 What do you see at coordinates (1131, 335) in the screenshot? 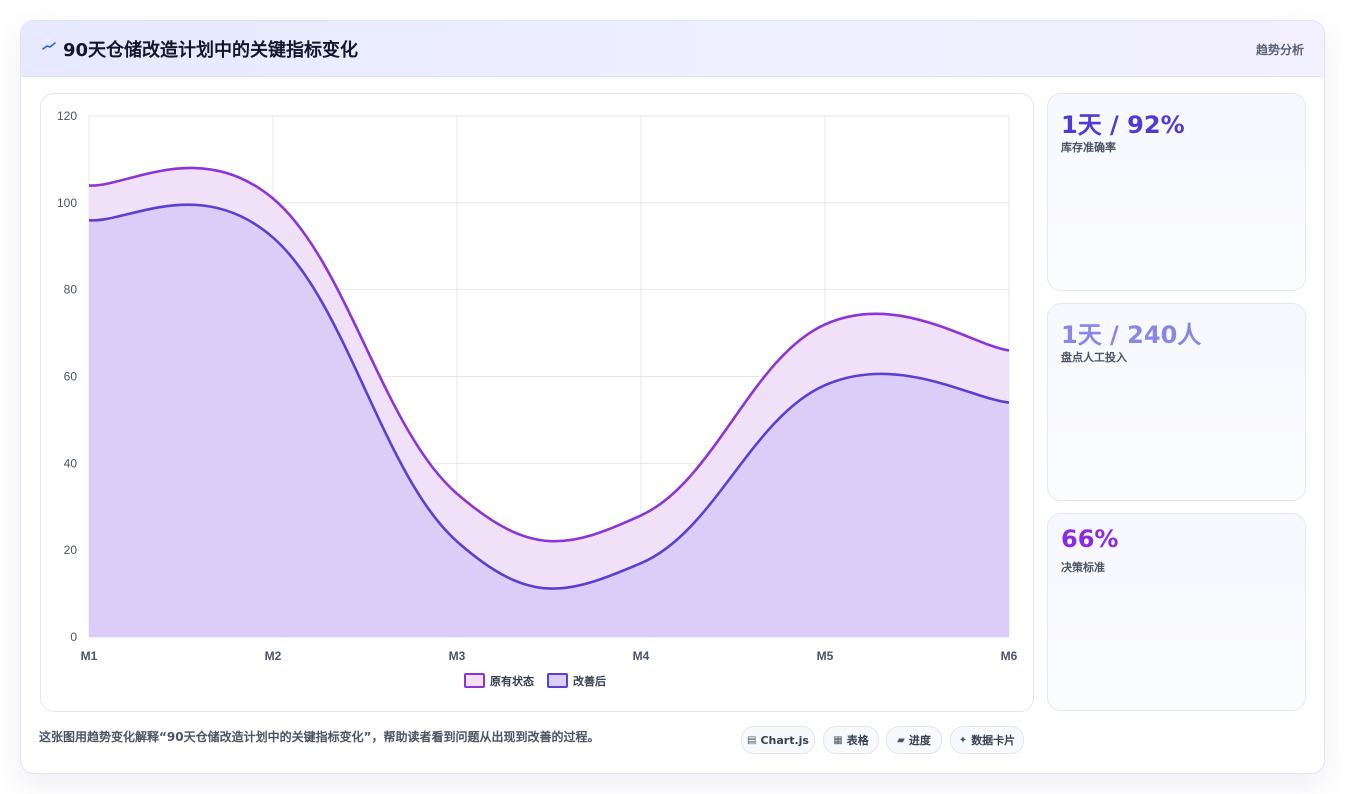
I see `stat-value: 1天 / 240人` at bounding box center [1131, 335].